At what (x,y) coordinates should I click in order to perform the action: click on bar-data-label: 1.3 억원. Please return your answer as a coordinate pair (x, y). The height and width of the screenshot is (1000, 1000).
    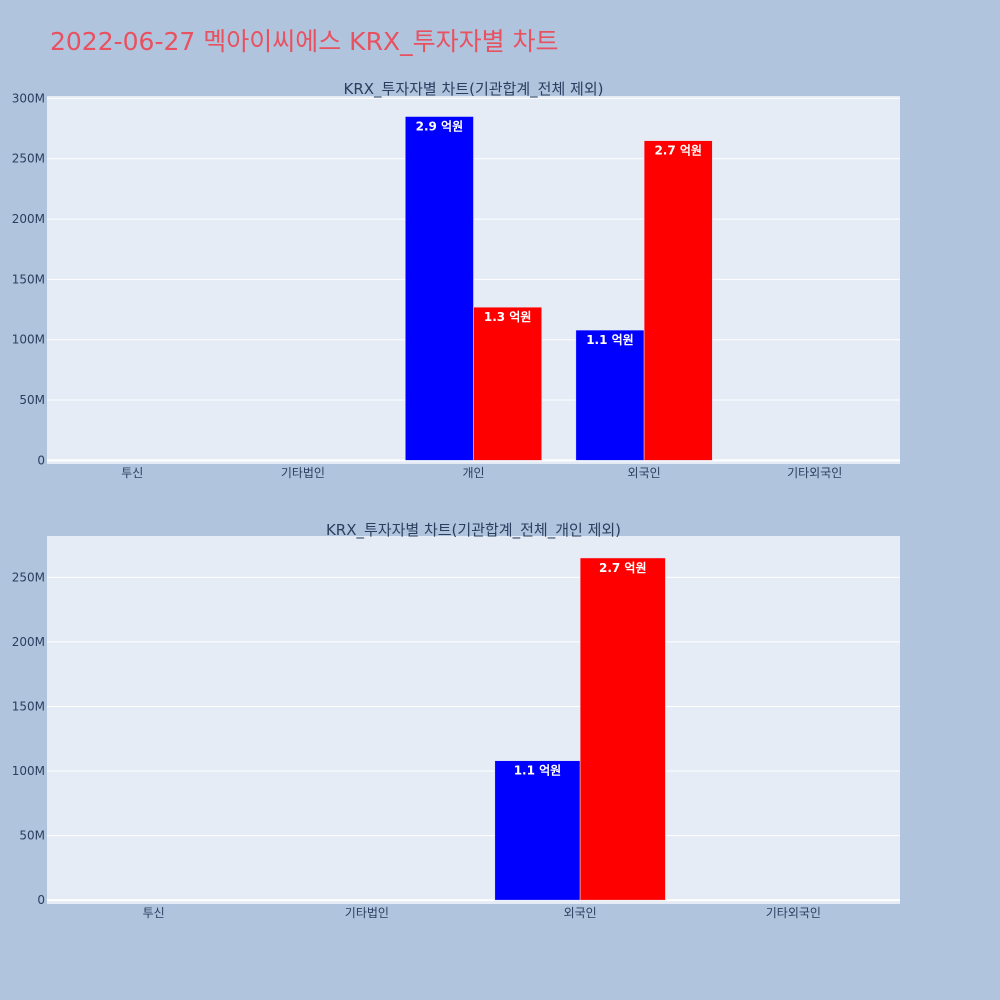
    Looking at the image, I should click on (508, 317).